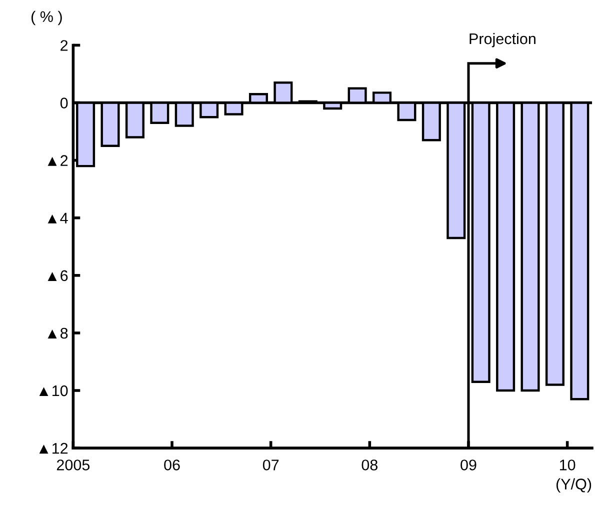  I want to click on x-tick-label: 2005, so click(73, 465).